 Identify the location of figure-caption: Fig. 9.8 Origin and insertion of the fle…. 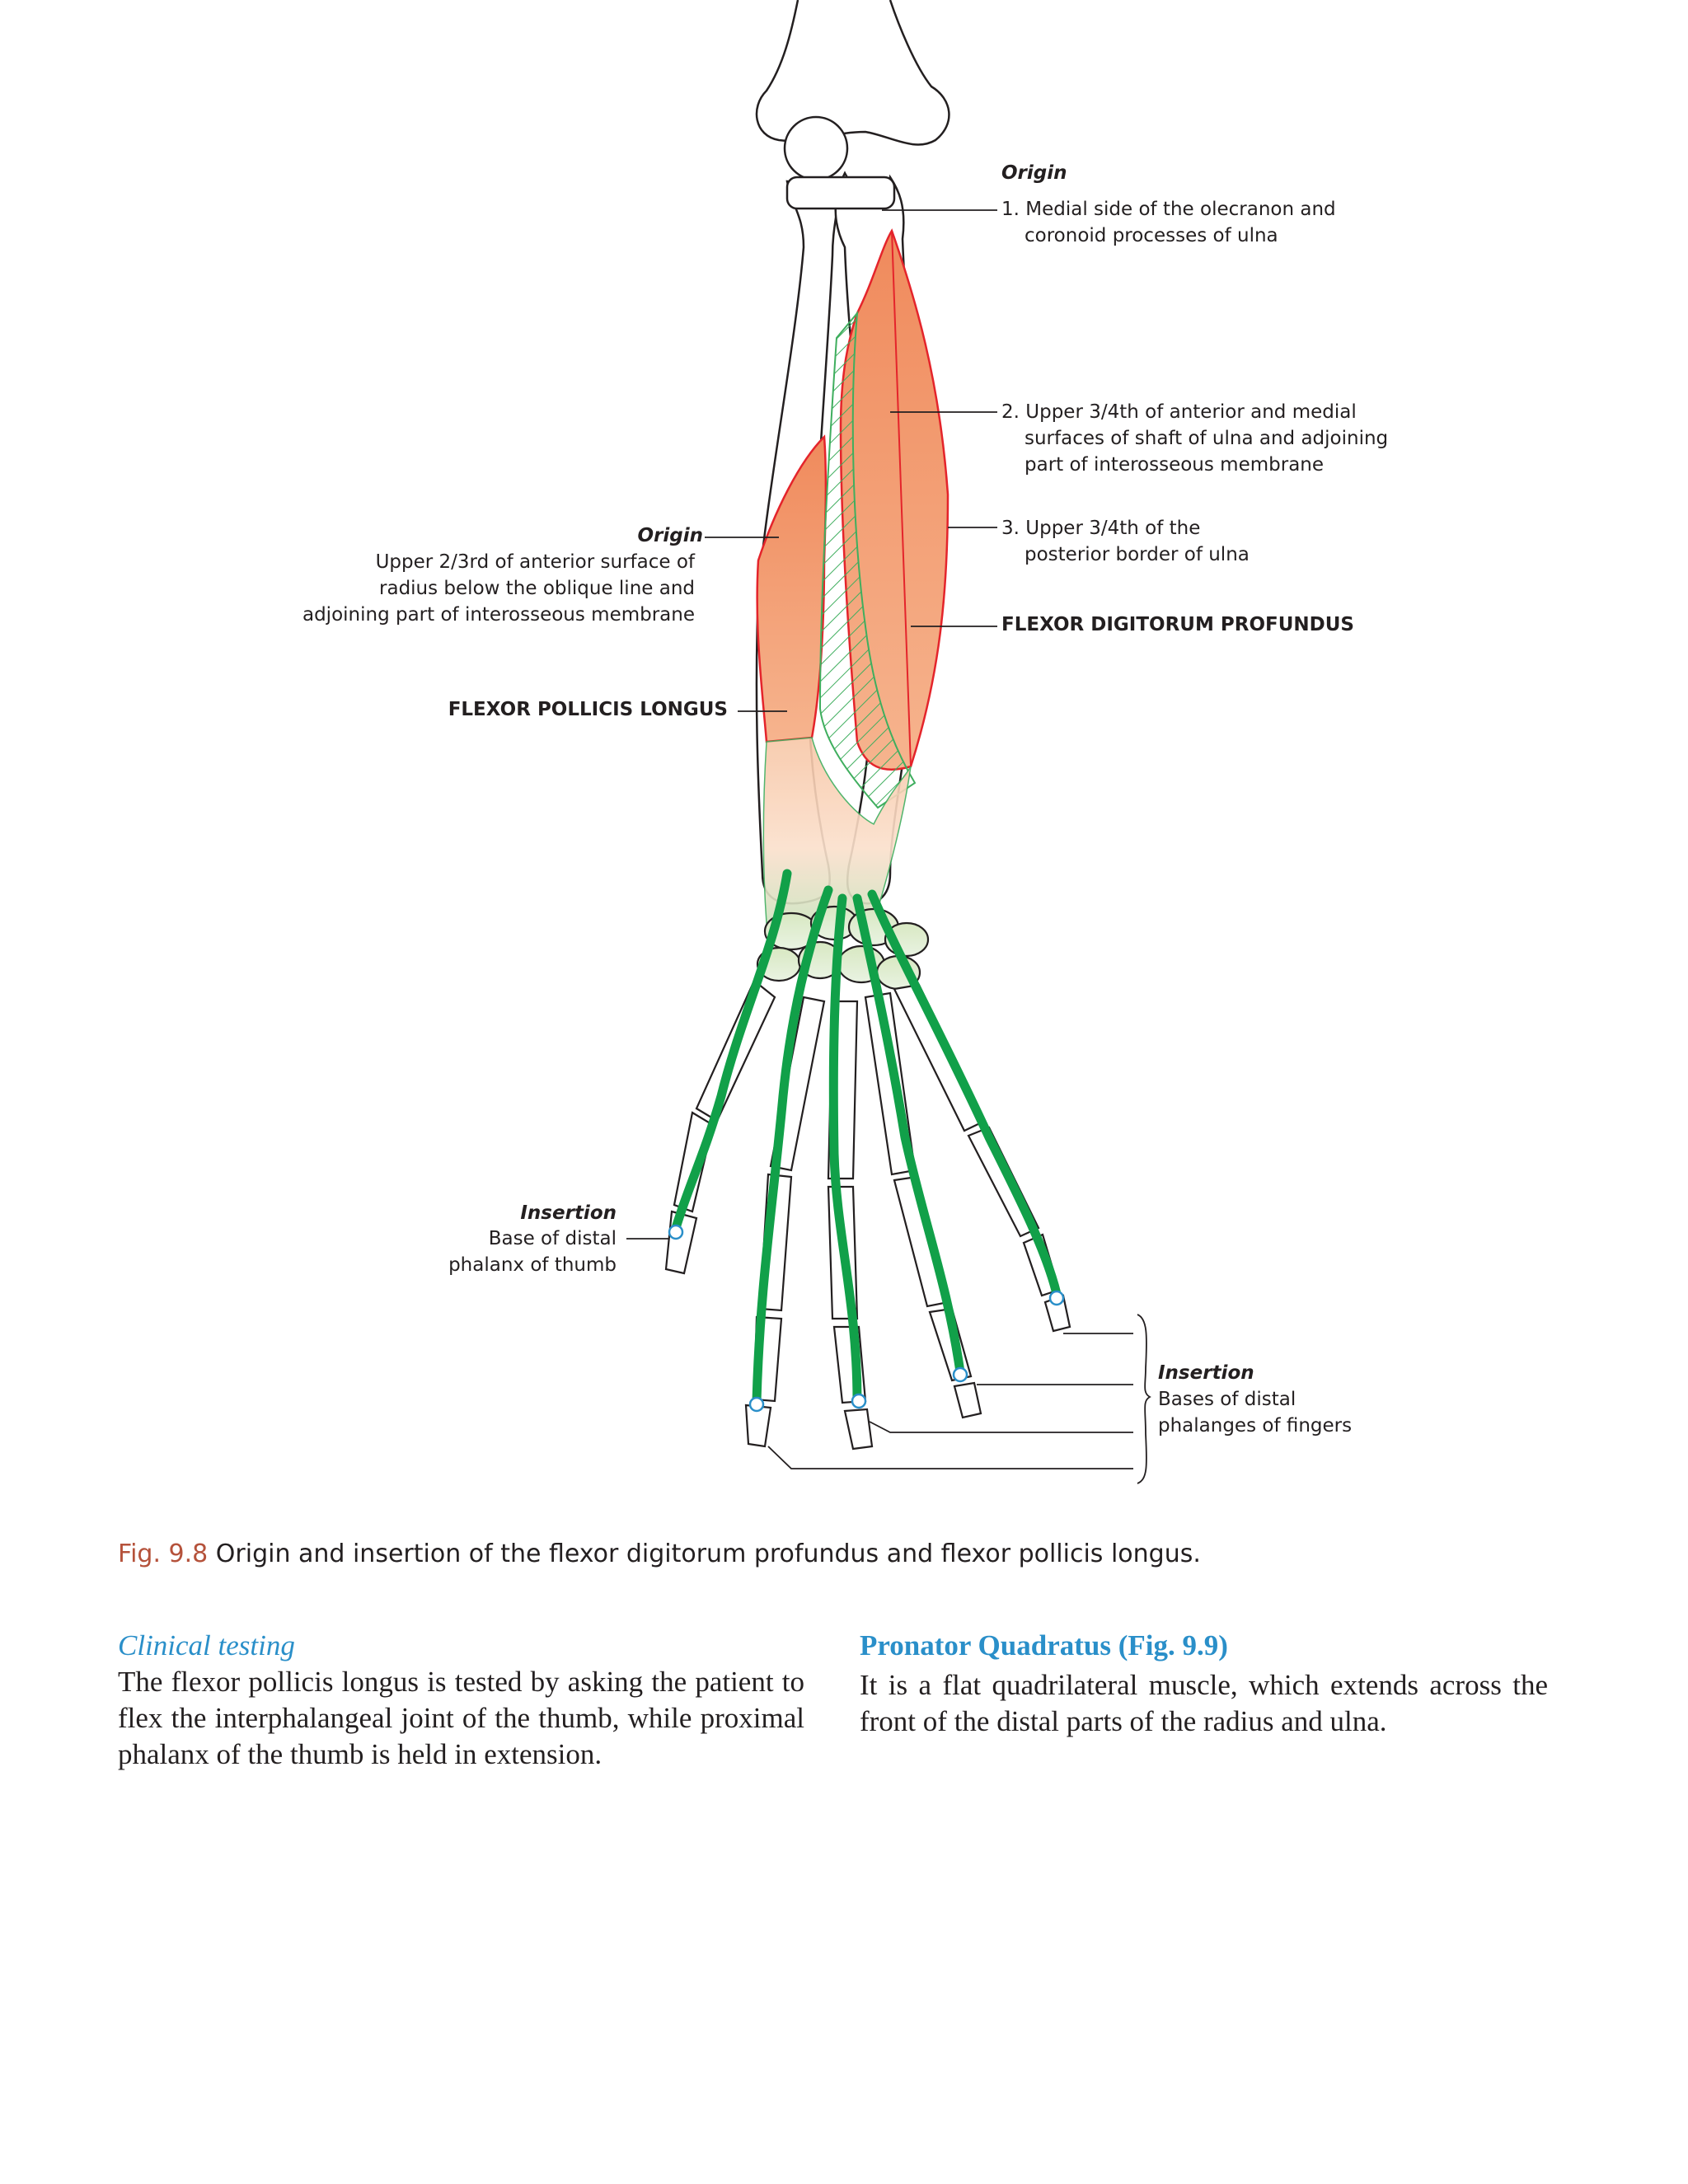
(659, 1554).